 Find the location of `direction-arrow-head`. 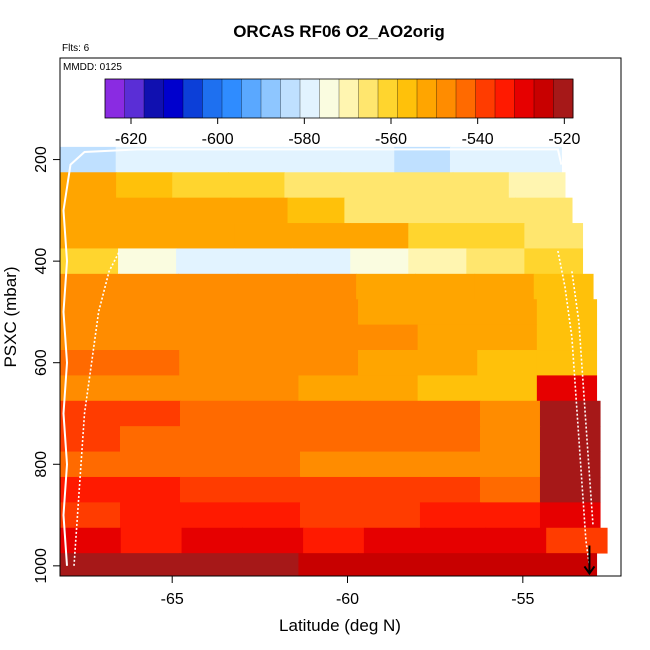

direction-arrow-head is located at coordinates (589, 570).